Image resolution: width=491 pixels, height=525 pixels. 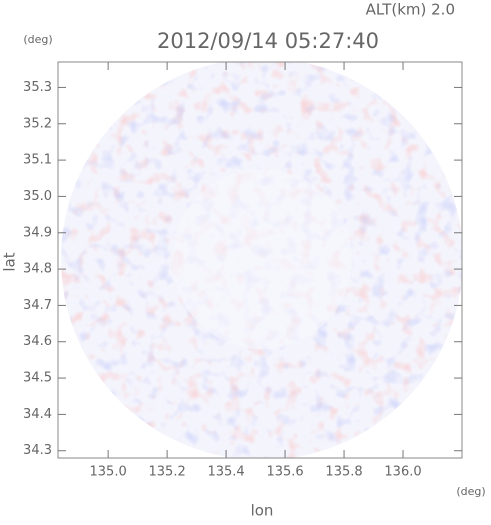 I want to click on x-axis-label: lon, so click(x=262, y=511).